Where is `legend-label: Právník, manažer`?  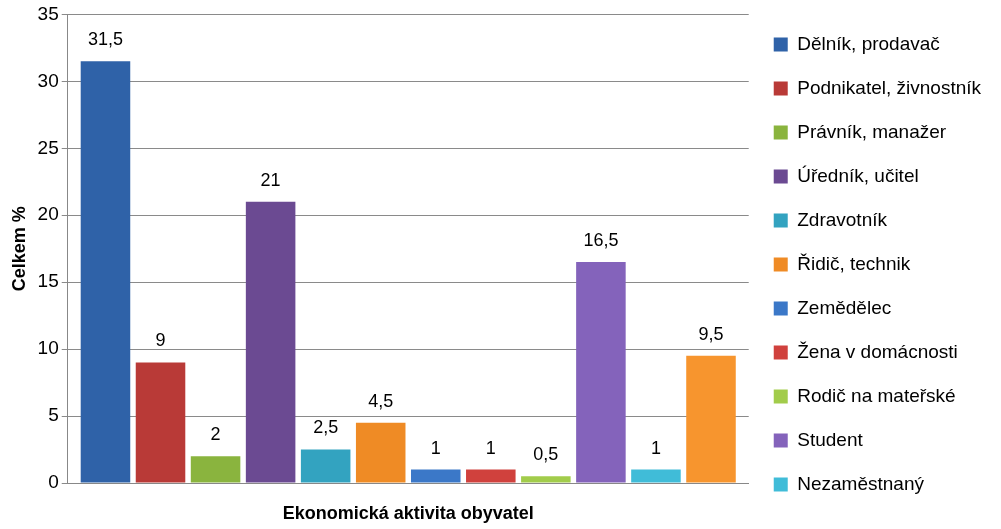
legend-label: Právník, manažer is located at coordinates (872, 131).